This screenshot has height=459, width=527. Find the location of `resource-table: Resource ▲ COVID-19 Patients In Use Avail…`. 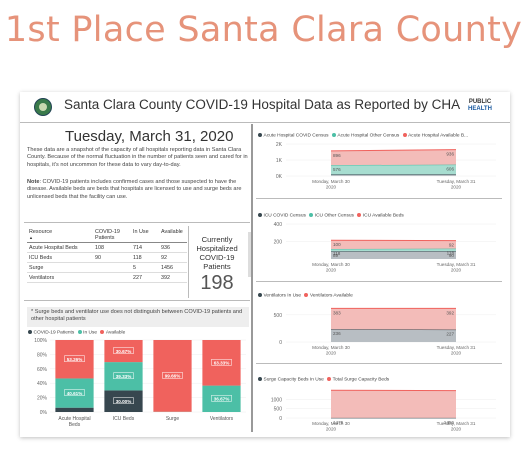

resource-table: Resource ▲ COVID-19 Patients In Use Avail… is located at coordinates (107, 255).